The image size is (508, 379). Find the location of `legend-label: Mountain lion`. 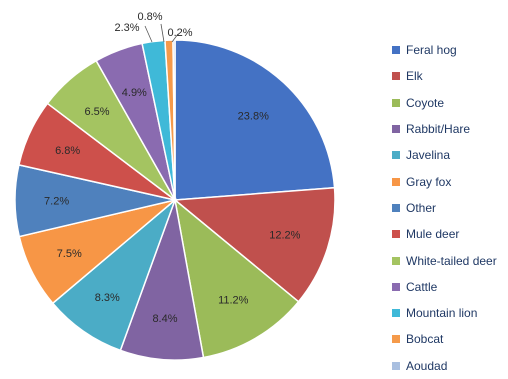

legend-label: Mountain lion is located at coordinates (442, 313).